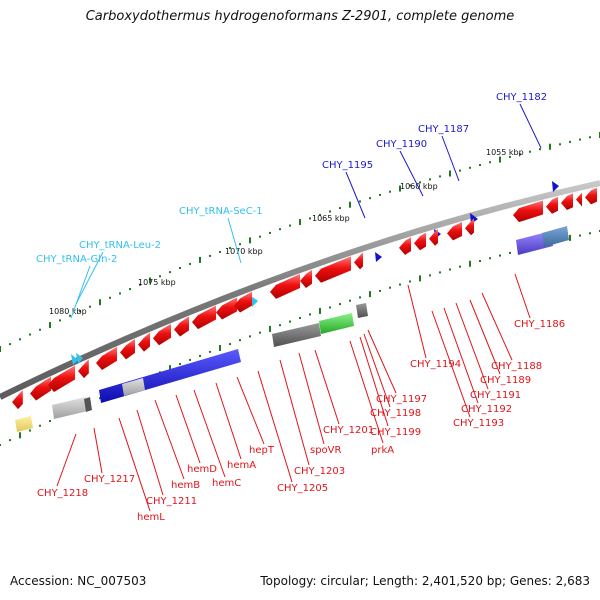 The image size is (600, 600). What do you see at coordinates (382, 450) in the screenshot?
I see `gene-label-prka: prkA` at bounding box center [382, 450].